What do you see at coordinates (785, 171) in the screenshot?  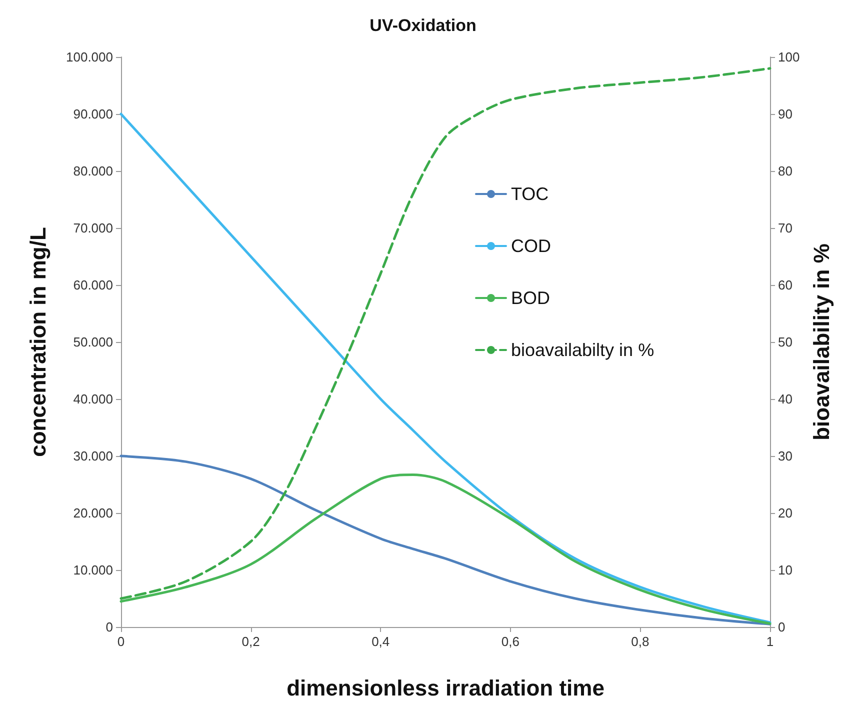 I see `y2-tick-label: 80` at bounding box center [785, 171].